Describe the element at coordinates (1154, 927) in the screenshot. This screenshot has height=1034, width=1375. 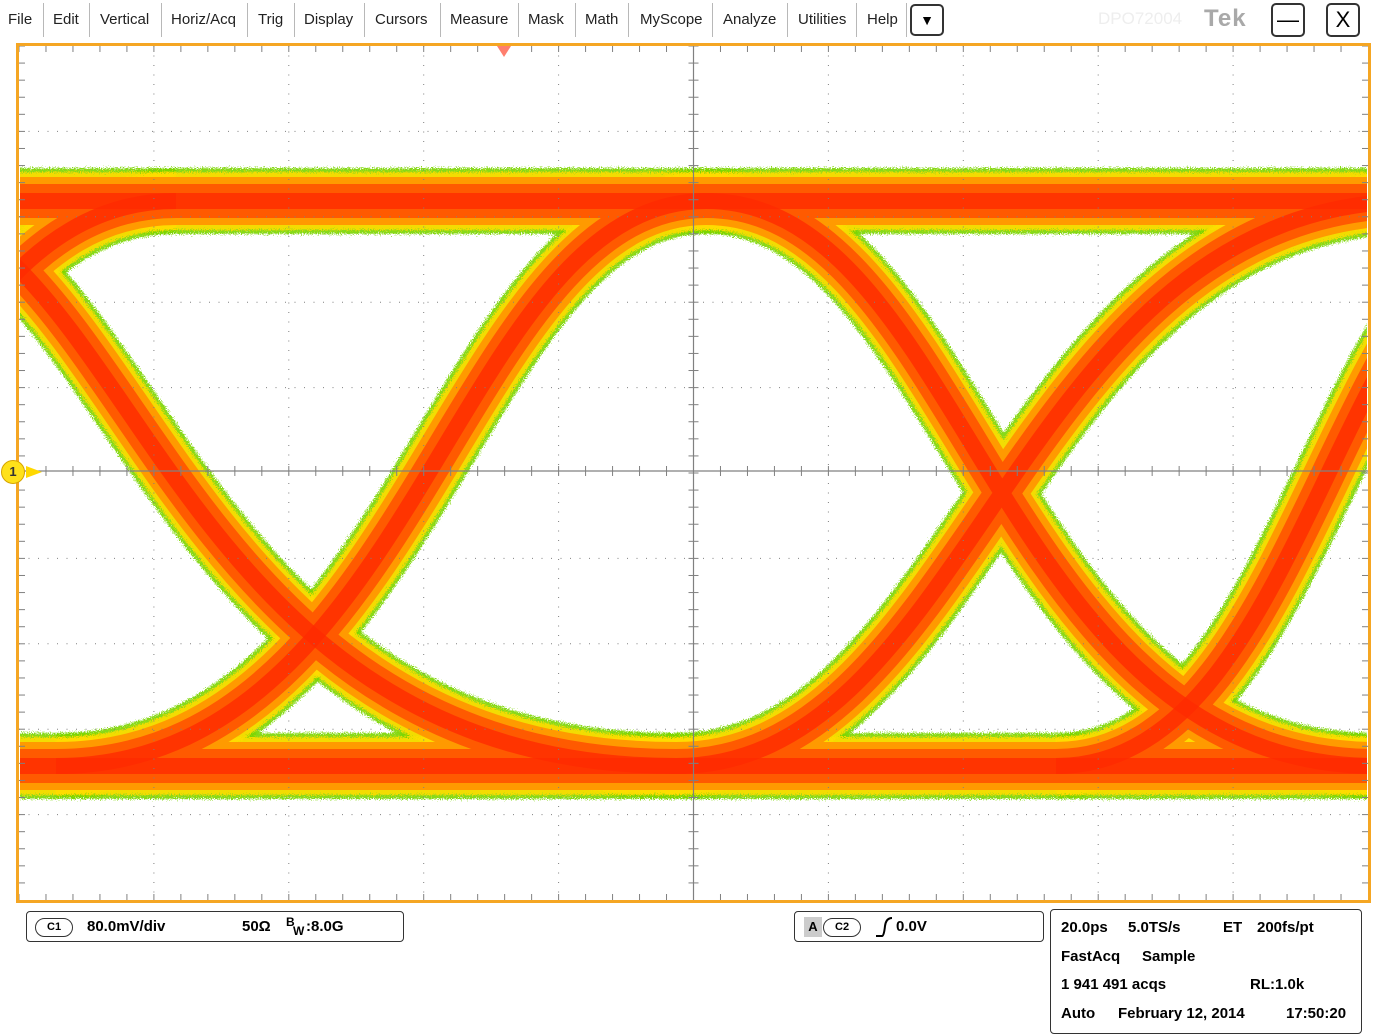
I see `sample-rate: 5.0TS/s` at that location.